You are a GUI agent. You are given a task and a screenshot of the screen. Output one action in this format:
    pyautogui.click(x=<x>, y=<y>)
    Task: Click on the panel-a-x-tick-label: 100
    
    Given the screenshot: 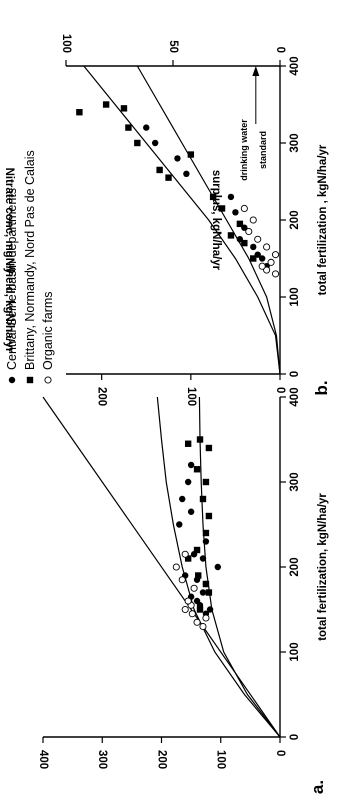 What is the action you would take?
    pyautogui.click(x=295, y=651)
    